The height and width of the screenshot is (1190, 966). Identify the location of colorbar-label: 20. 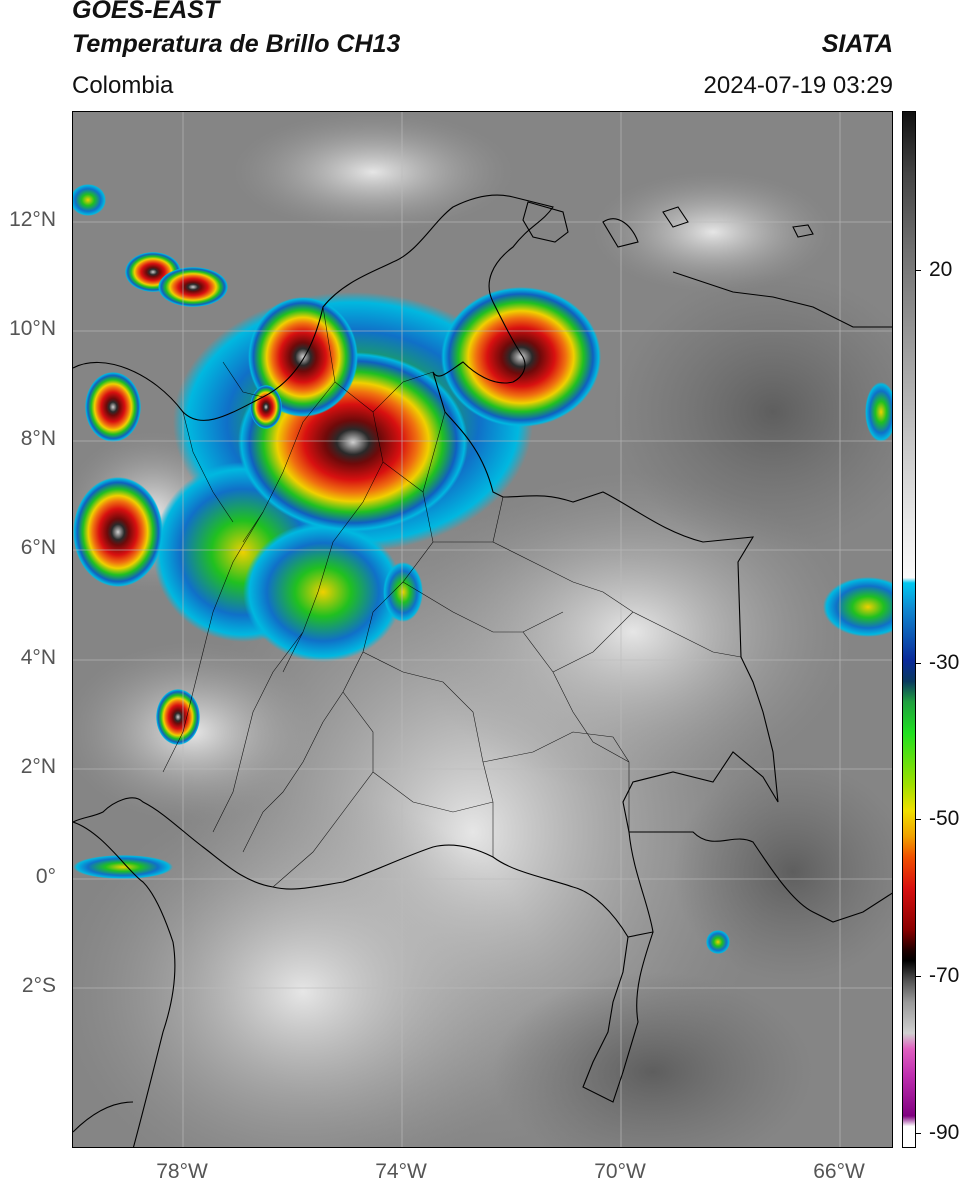
(941, 269).